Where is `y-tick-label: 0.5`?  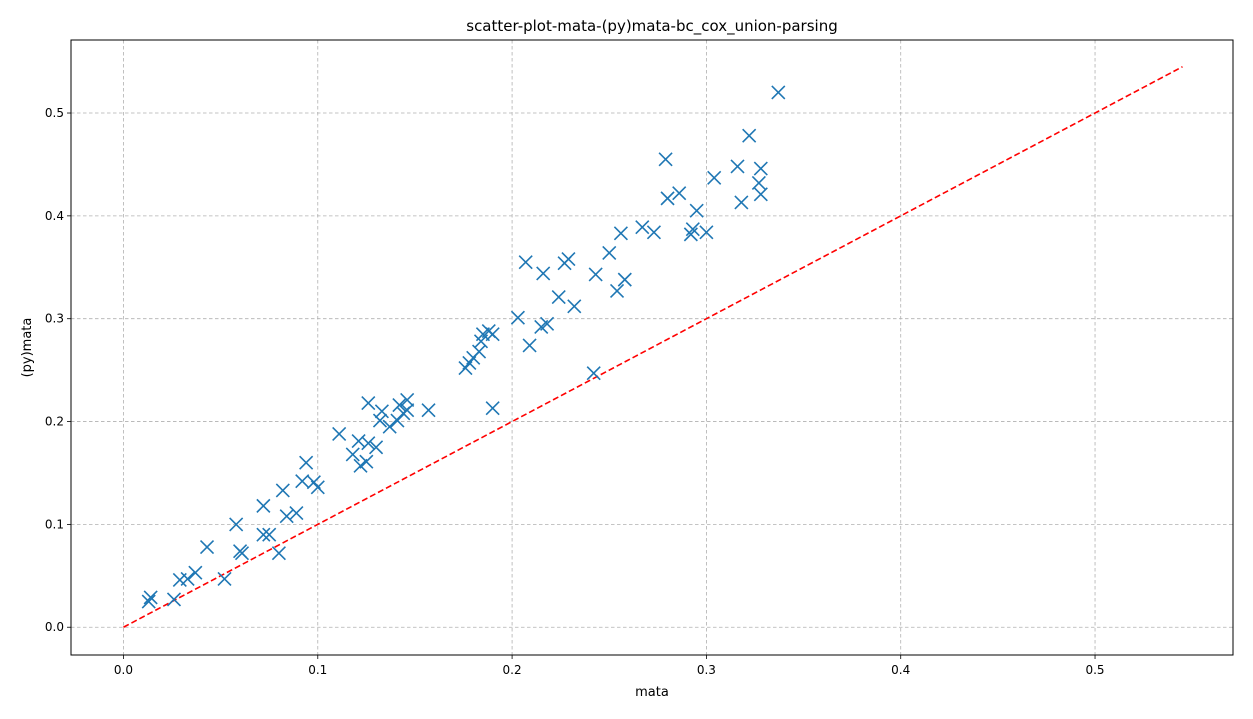 y-tick-label: 0.5 is located at coordinates (54, 113).